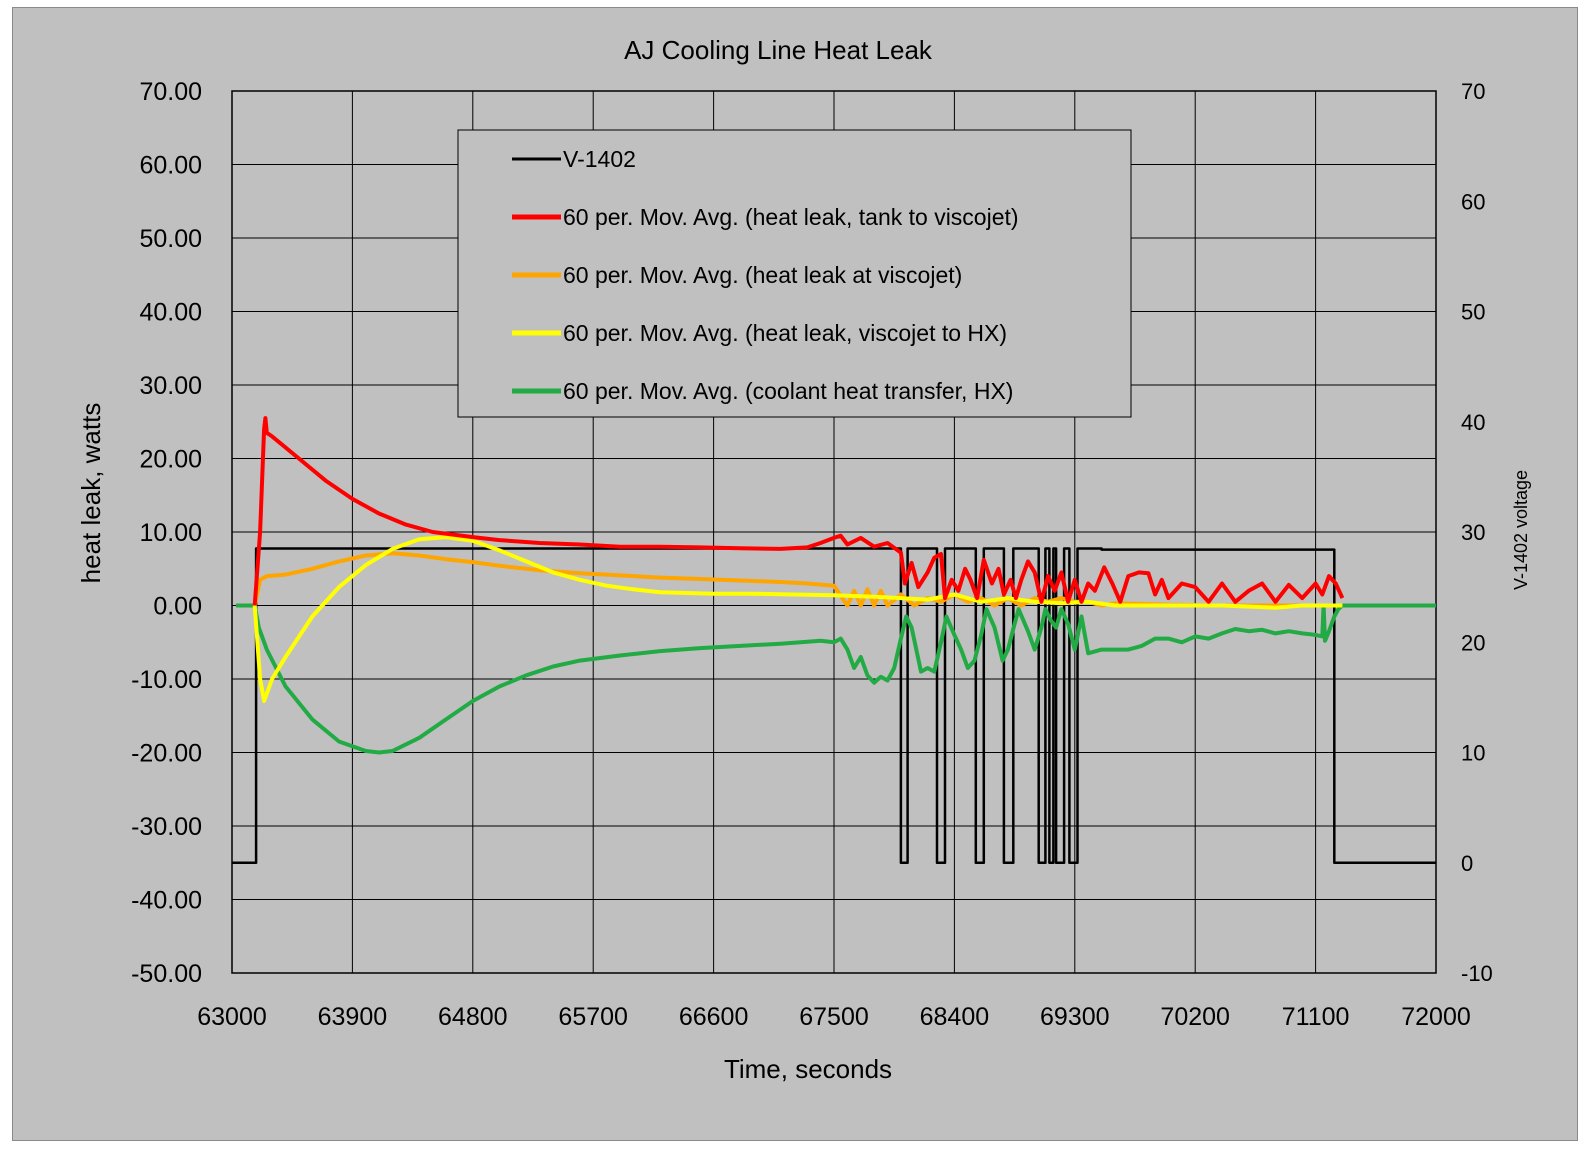 This screenshot has width=1585, height=1150. I want to click on x-tick-label: 67500, so click(834, 1017).